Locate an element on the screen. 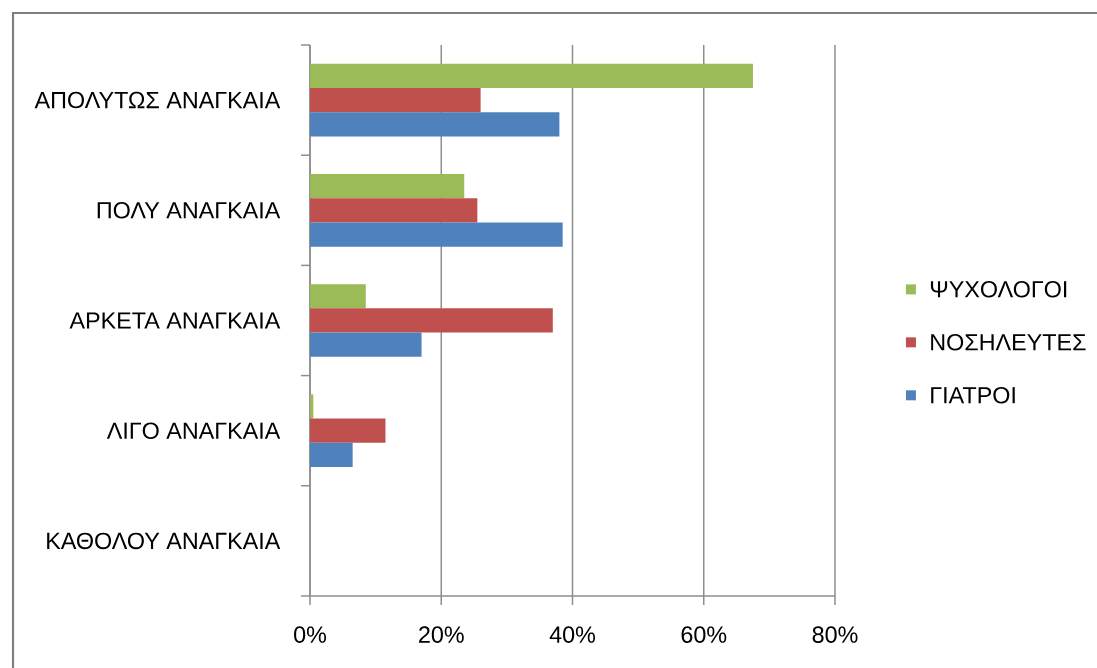  legend-label: ΓΙΑΤΡΟΙ is located at coordinates (973, 395).